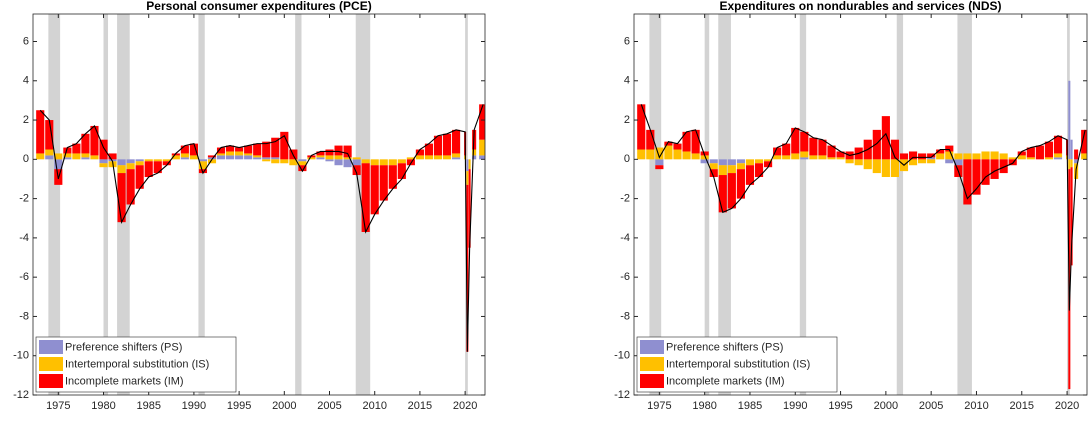 This screenshot has height=423, width=1091. What do you see at coordinates (659, 406) in the screenshot?
I see `x-tick-label: 1975` at bounding box center [659, 406].